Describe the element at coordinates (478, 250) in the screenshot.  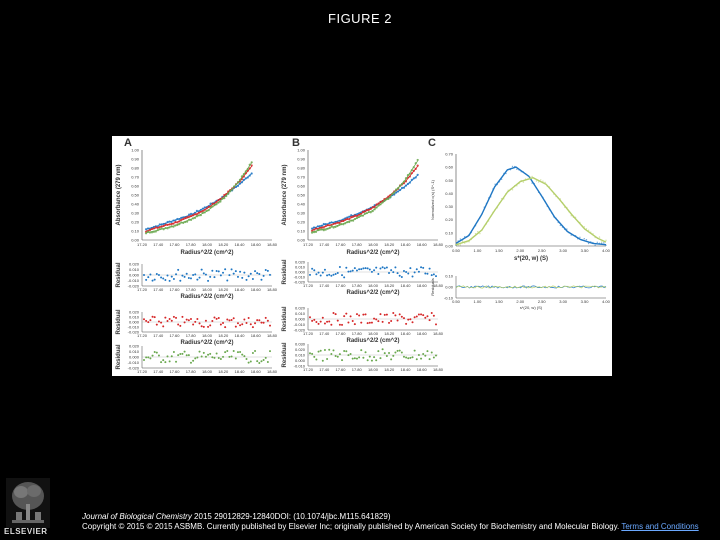
I see `x-tick-label: 1.00` at that location.